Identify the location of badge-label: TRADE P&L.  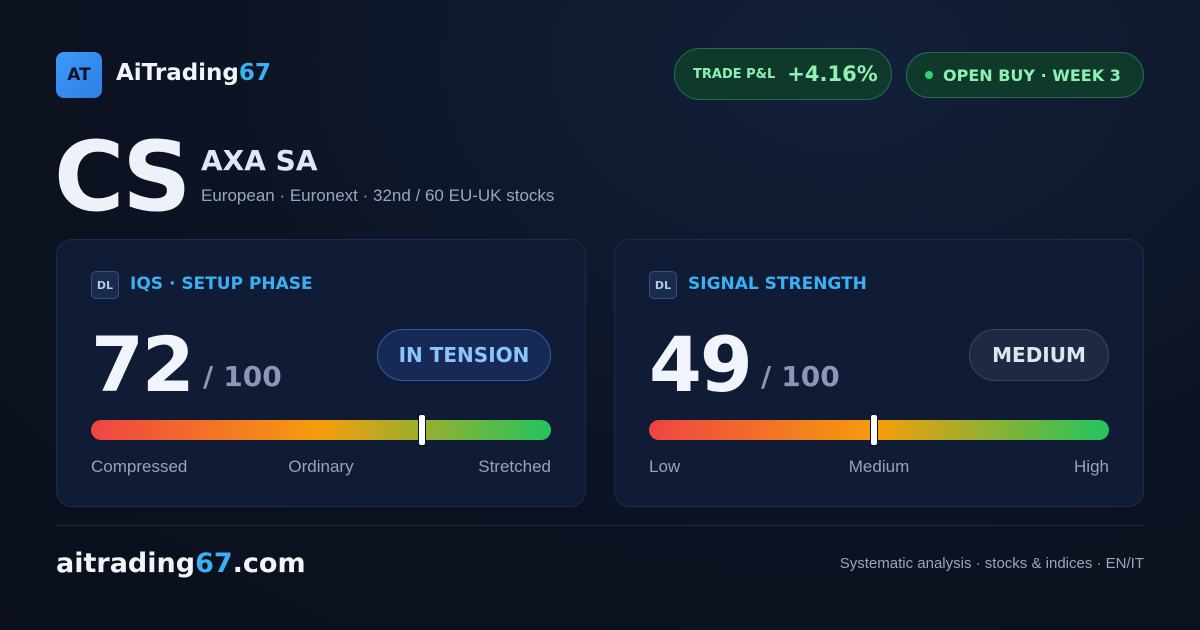
(734, 74).